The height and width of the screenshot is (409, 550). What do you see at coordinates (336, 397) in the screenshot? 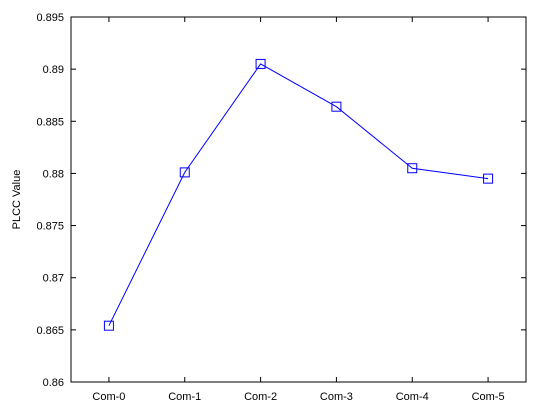
I see `x-tick-label: Com-3` at bounding box center [336, 397].